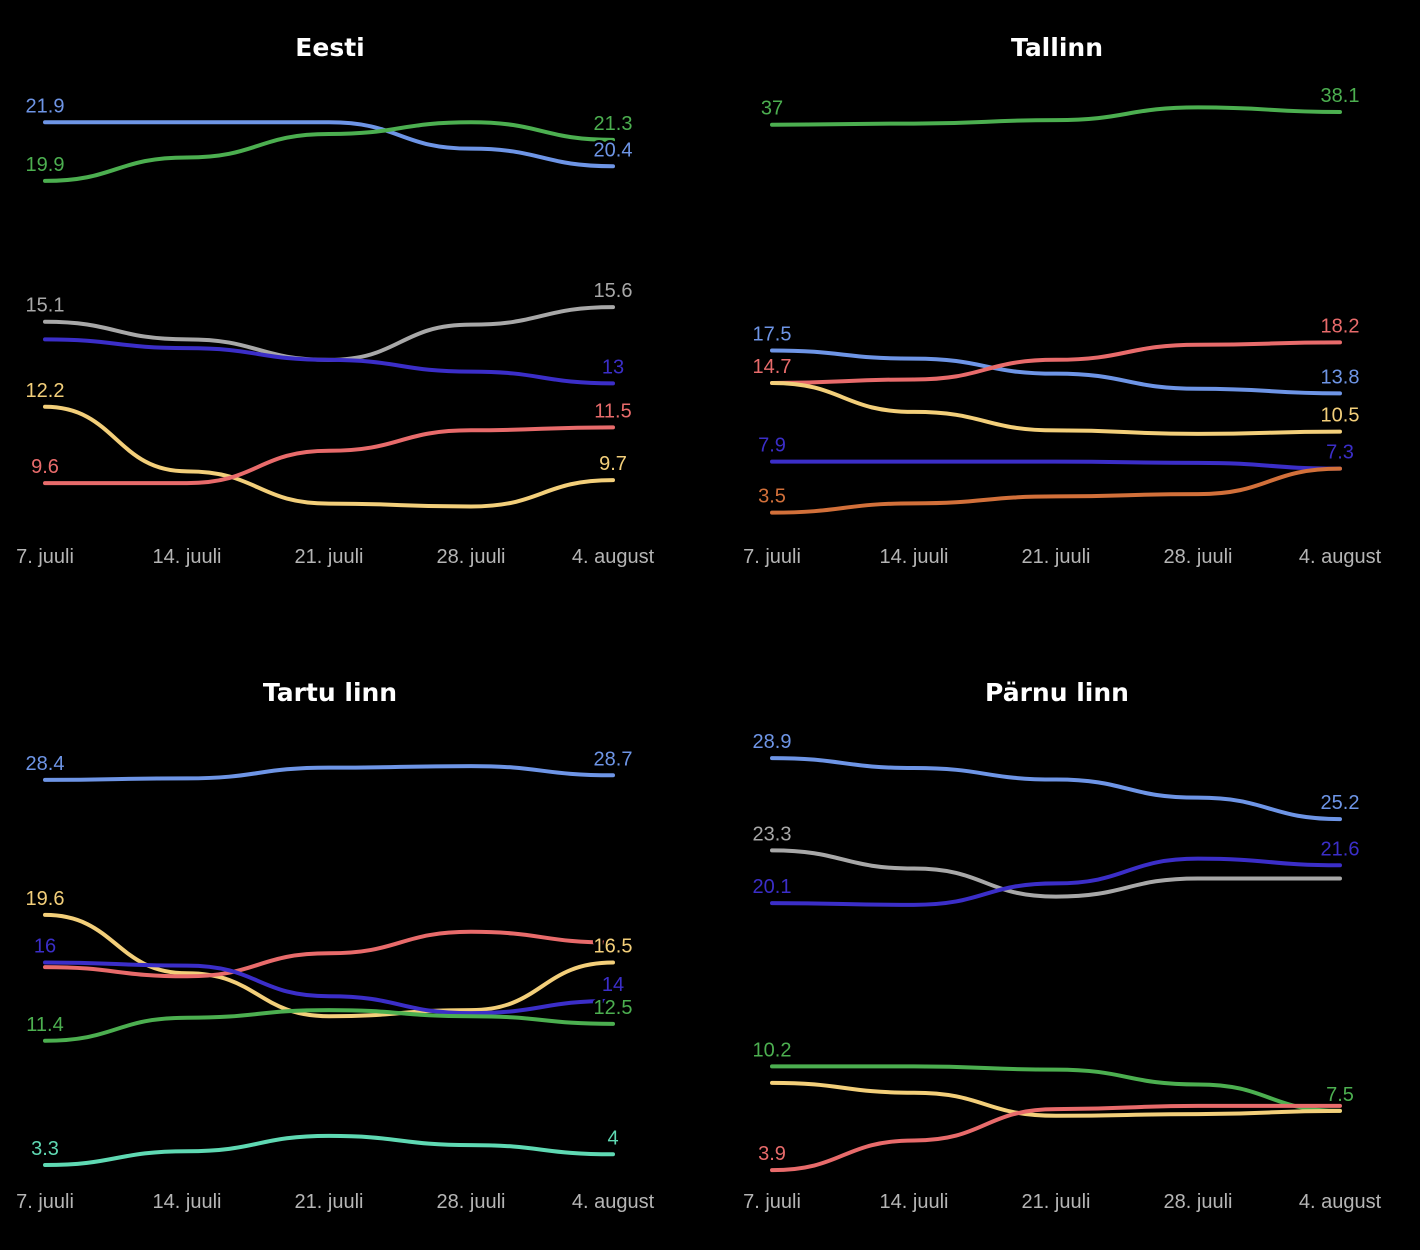 This screenshot has width=1420, height=1250. What do you see at coordinates (45, 165) in the screenshot?
I see `start-value-label: 19.9` at bounding box center [45, 165].